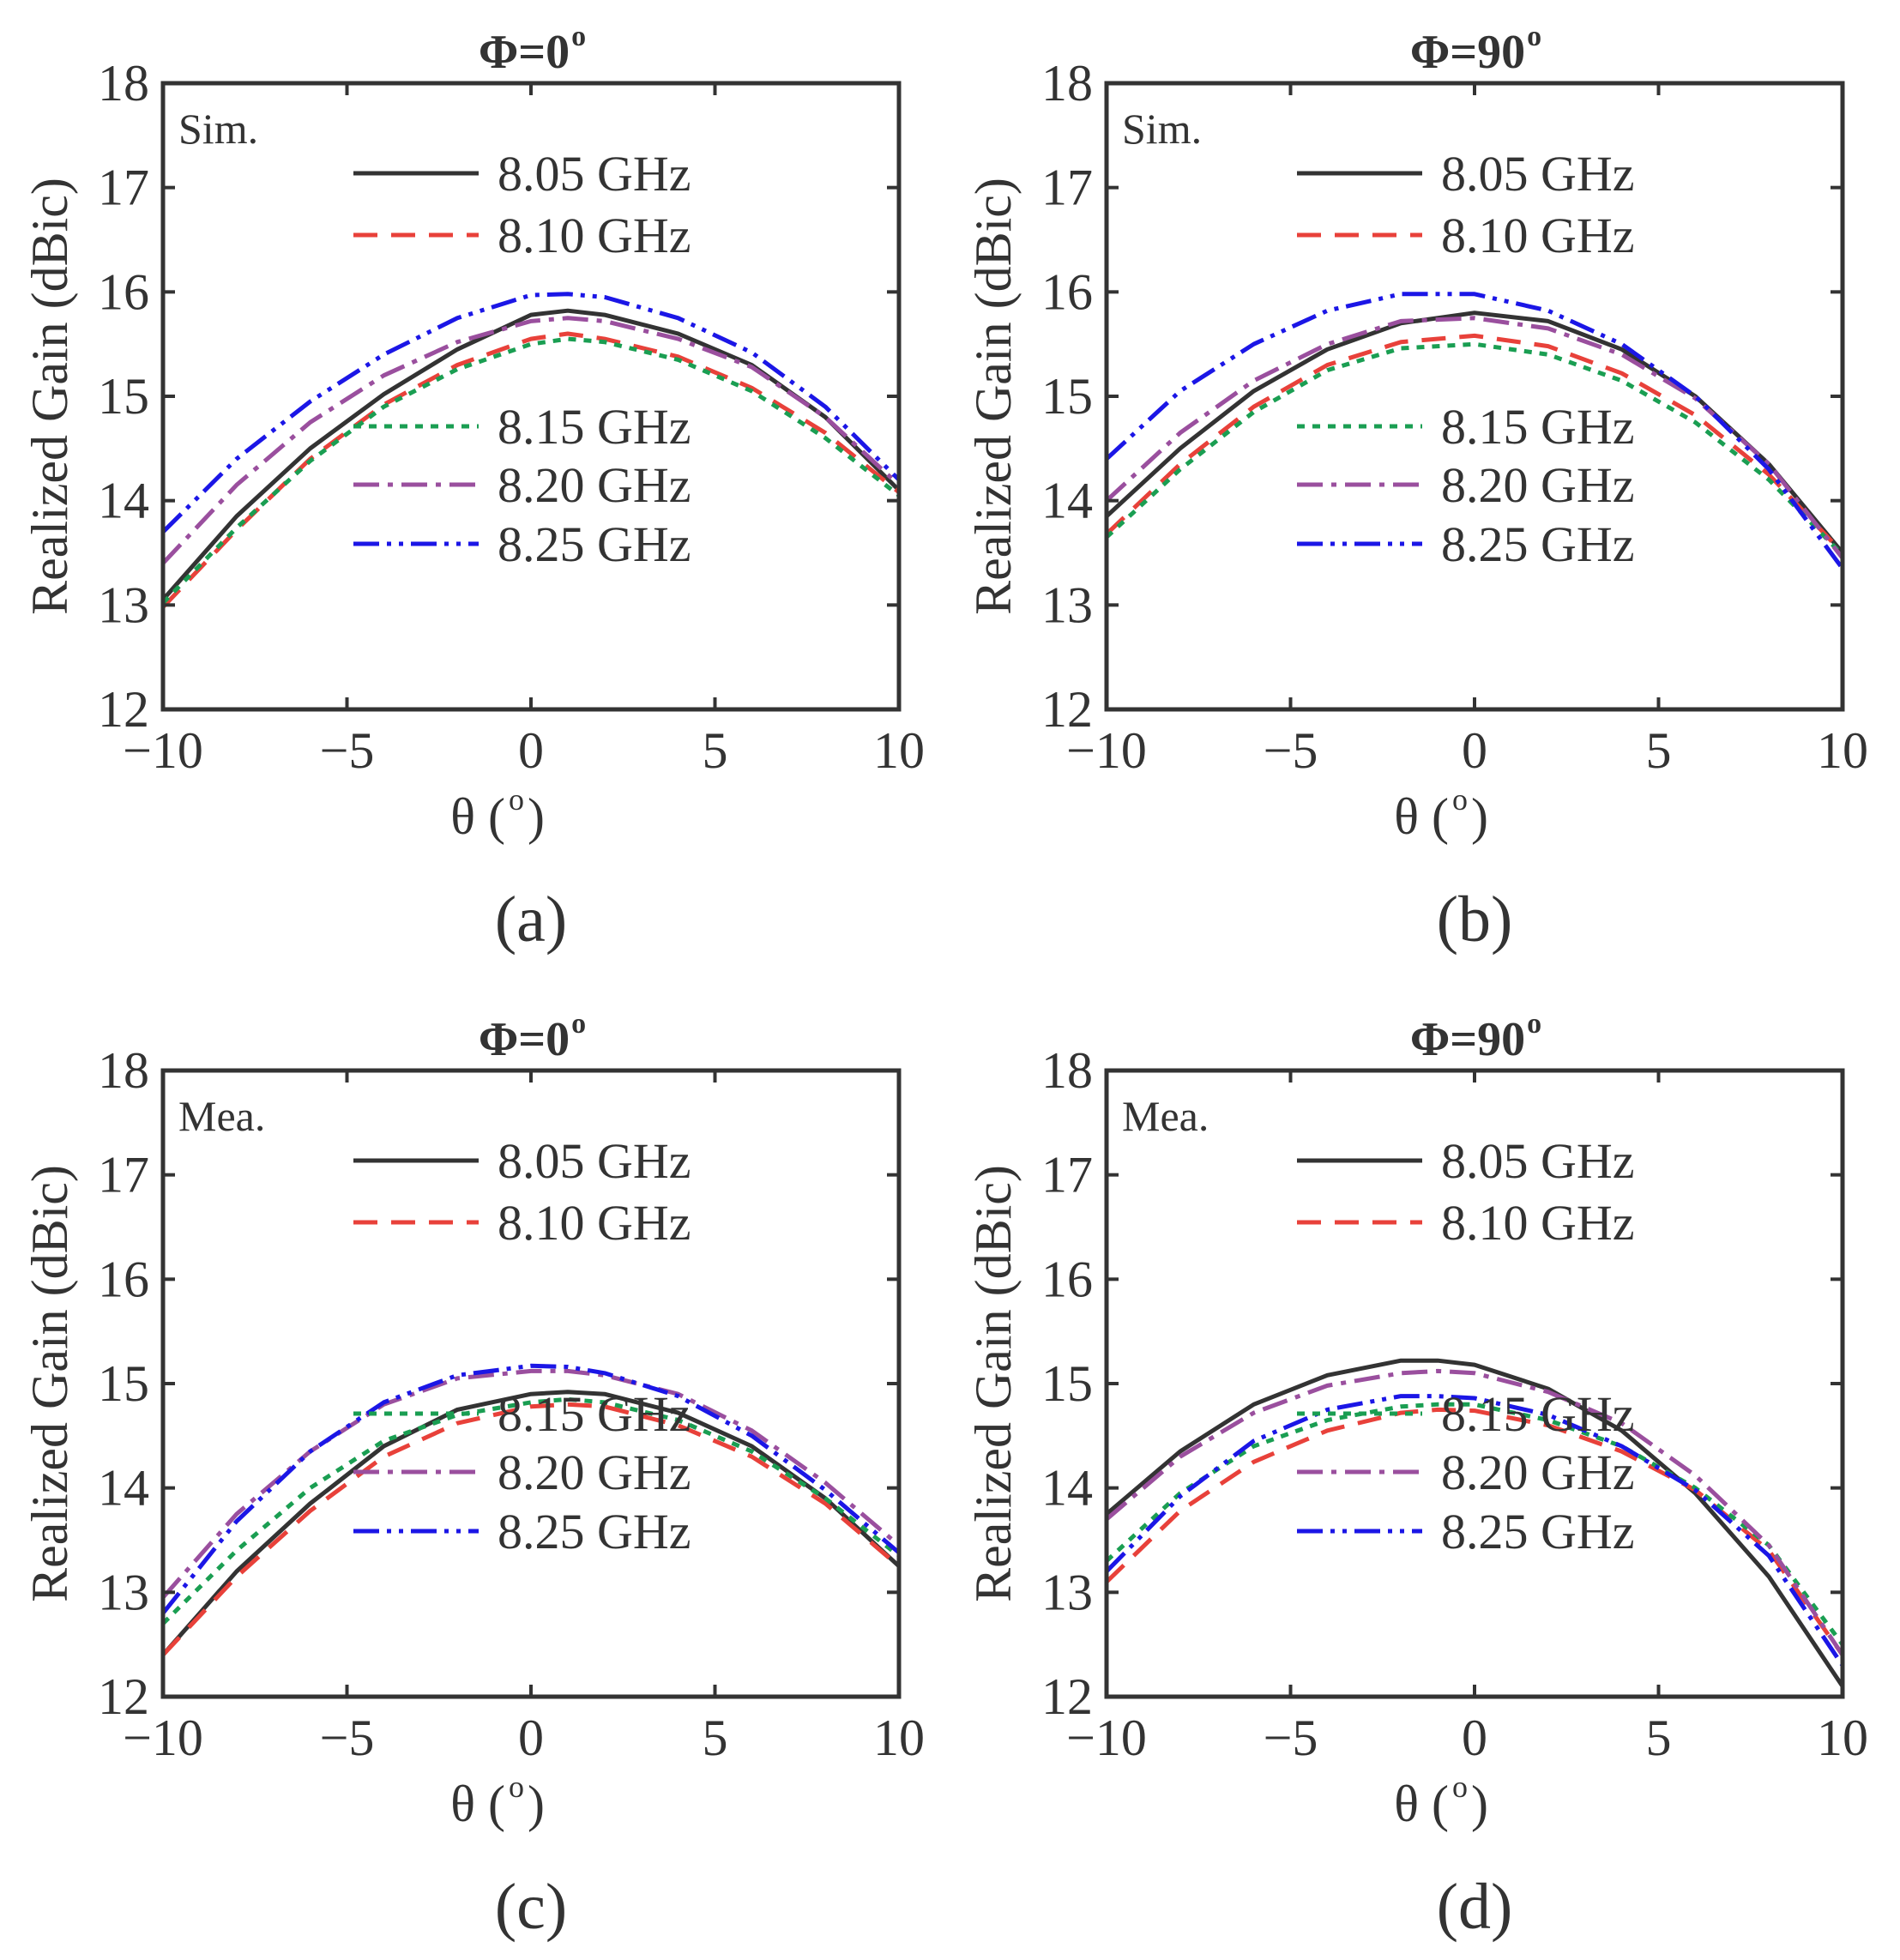 The width and height of the screenshot is (1900, 1960). Describe the element at coordinates (531, 920) in the screenshot. I see `panel-caption: (a)` at that location.